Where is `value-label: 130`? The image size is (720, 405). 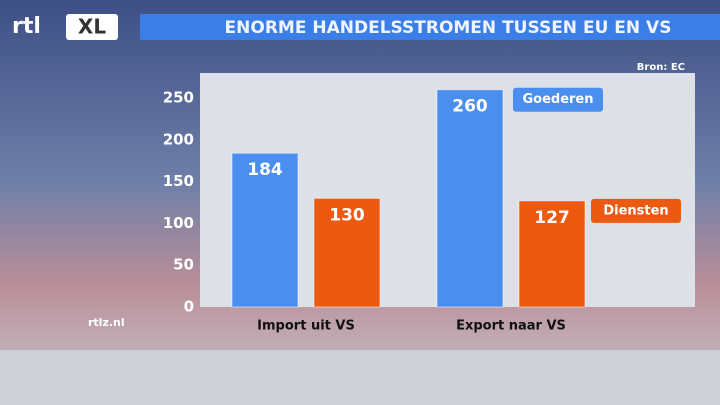
value-label: 130 is located at coordinates (347, 215).